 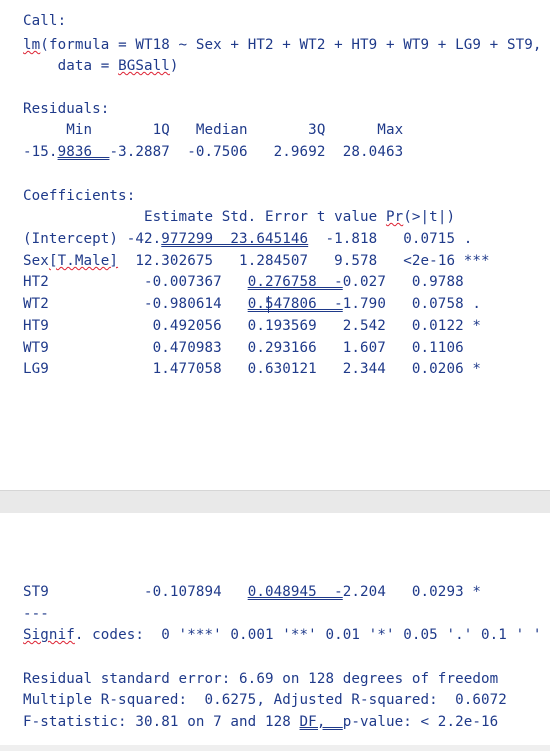 I want to click on bottom-edge, so click(x=275, y=748).